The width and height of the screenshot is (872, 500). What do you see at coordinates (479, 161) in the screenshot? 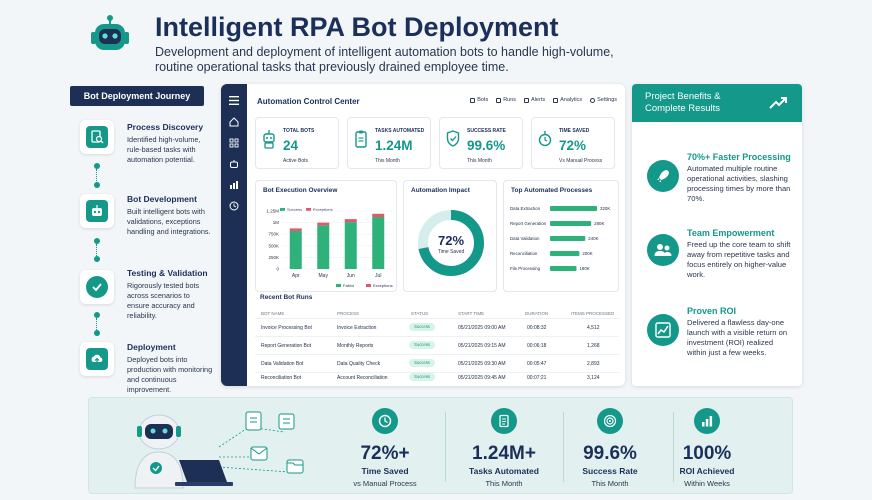
I see `kpi-sub: This Month` at bounding box center [479, 161].